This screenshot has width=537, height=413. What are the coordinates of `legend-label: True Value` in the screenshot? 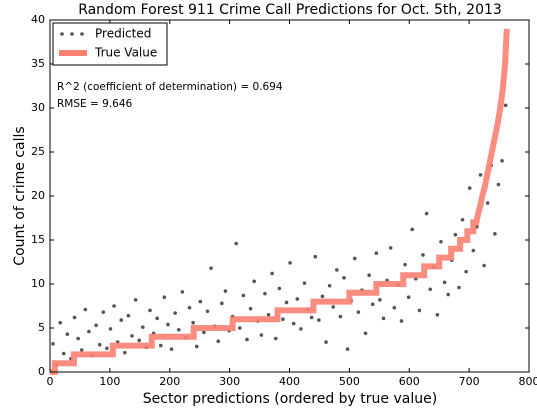 It's located at (125, 53).